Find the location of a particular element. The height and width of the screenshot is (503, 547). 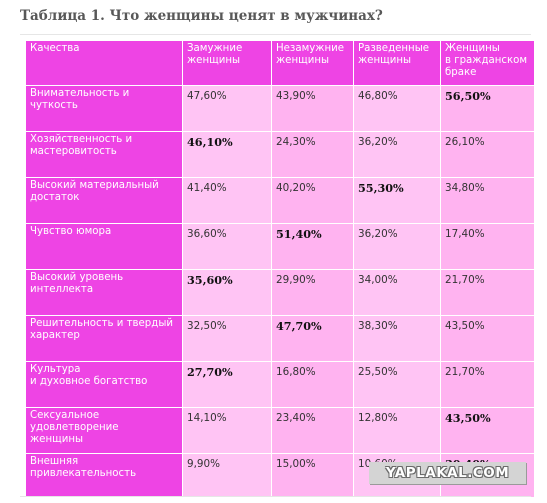

percentage-cell: 9,90% is located at coordinates (227, 475).